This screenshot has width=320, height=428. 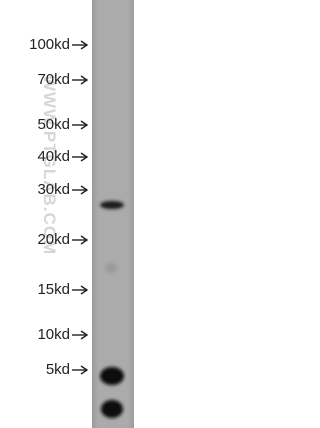 I want to click on marker-label: 10kd, so click(x=53, y=334).